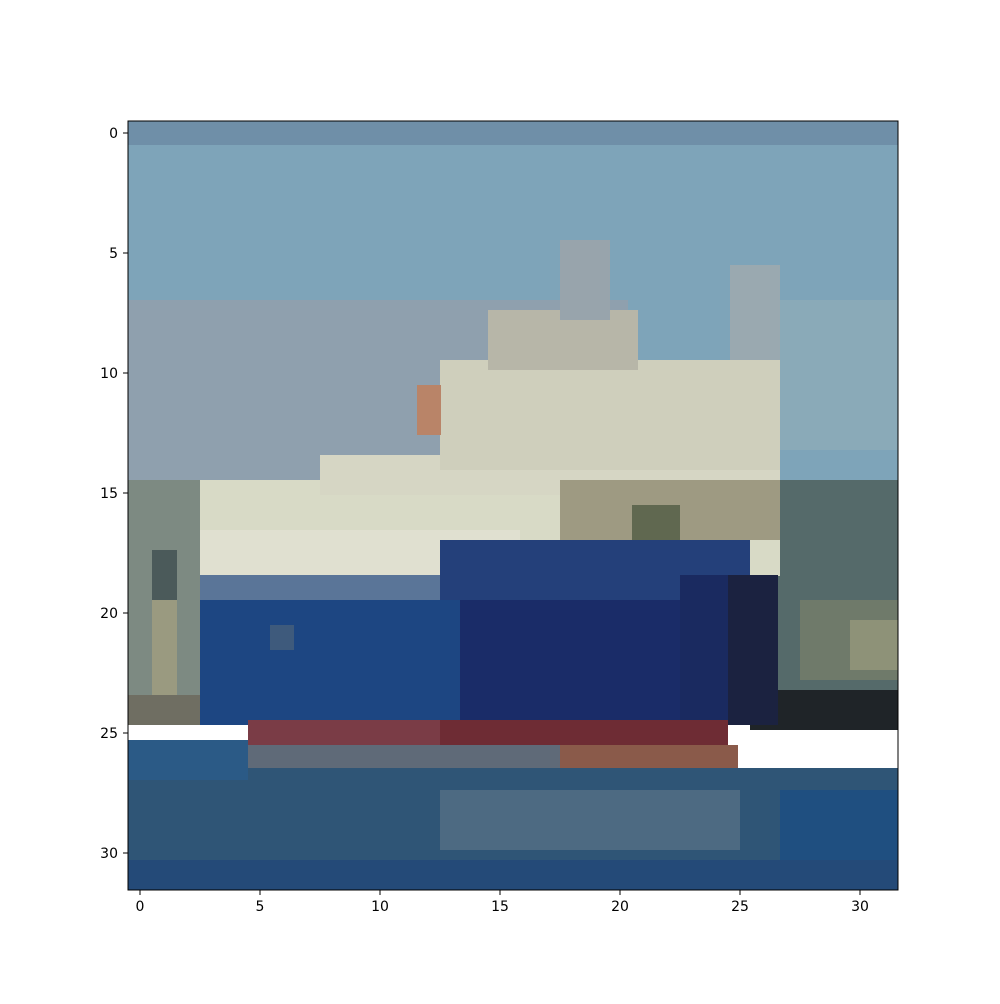 The image size is (1000, 1004). What do you see at coordinates (860, 907) in the screenshot?
I see `x-tick-label: 30` at bounding box center [860, 907].